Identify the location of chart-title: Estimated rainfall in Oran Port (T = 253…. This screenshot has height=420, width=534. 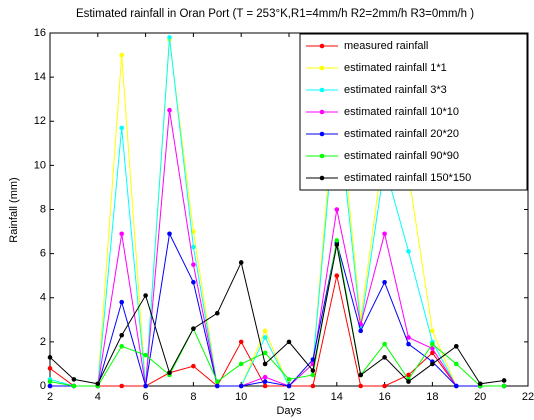
(275, 14).